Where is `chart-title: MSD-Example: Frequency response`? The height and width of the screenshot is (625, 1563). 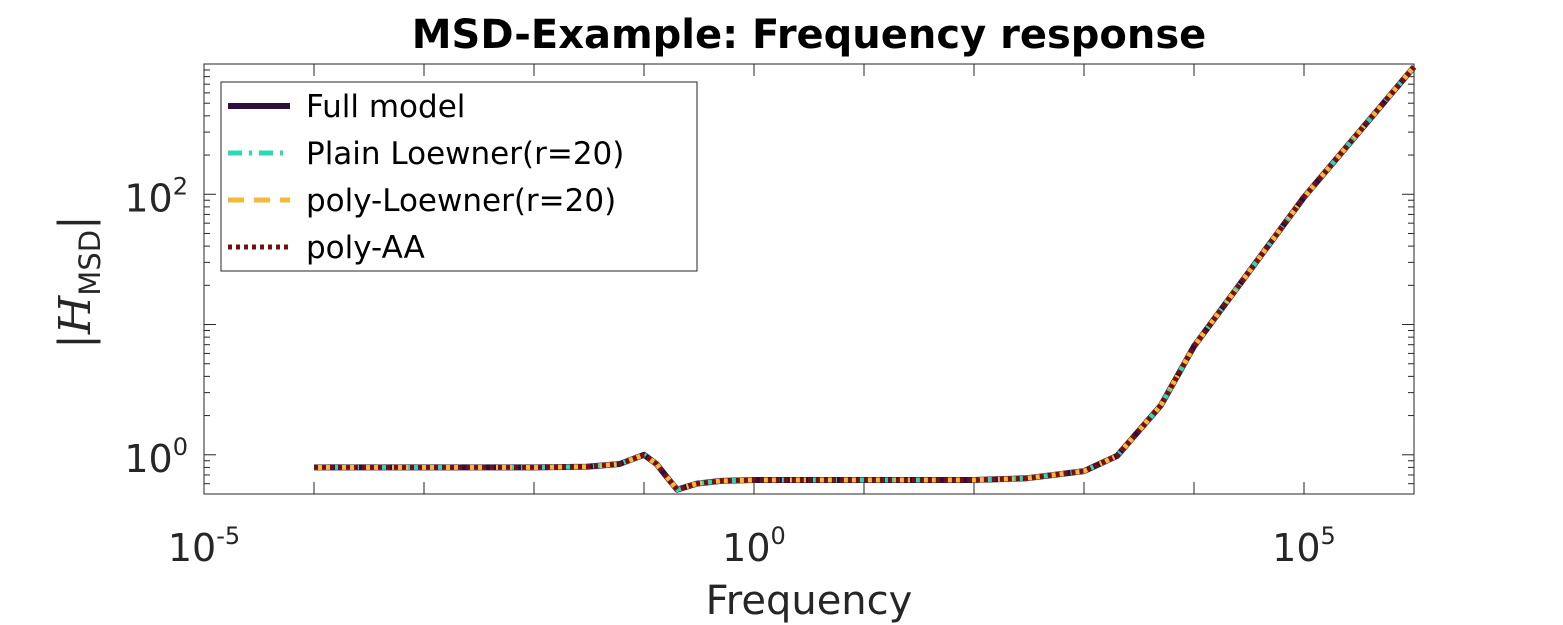
chart-title: MSD-Example: Frequency response is located at coordinates (809, 35).